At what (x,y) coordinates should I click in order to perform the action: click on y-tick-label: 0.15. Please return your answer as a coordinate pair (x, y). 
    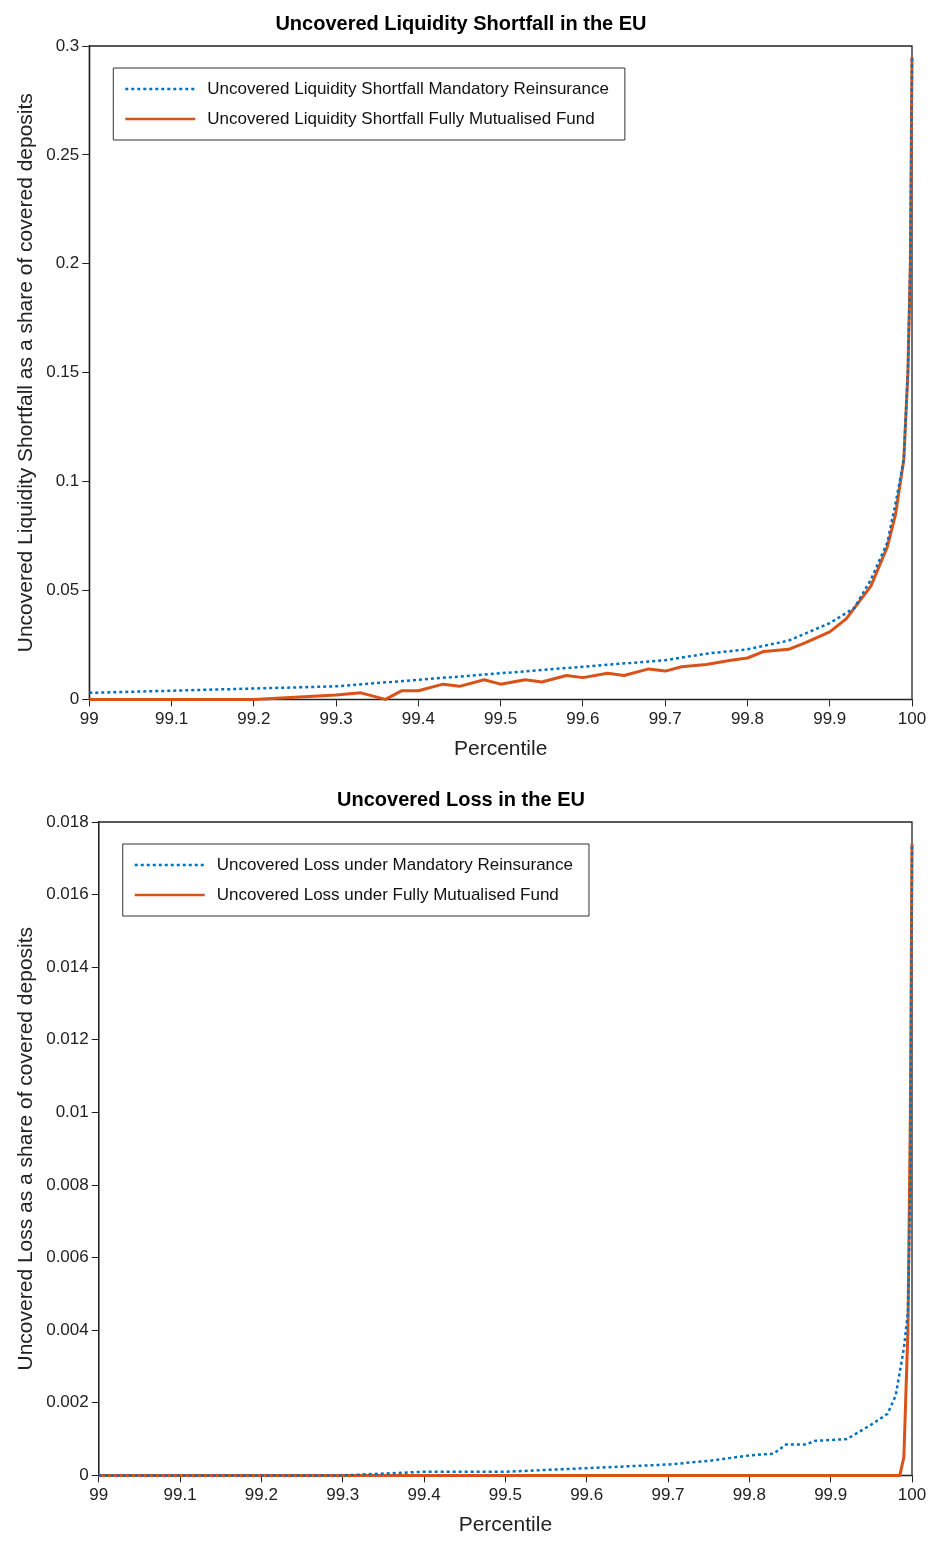
    Looking at the image, I should click on (63, 372).